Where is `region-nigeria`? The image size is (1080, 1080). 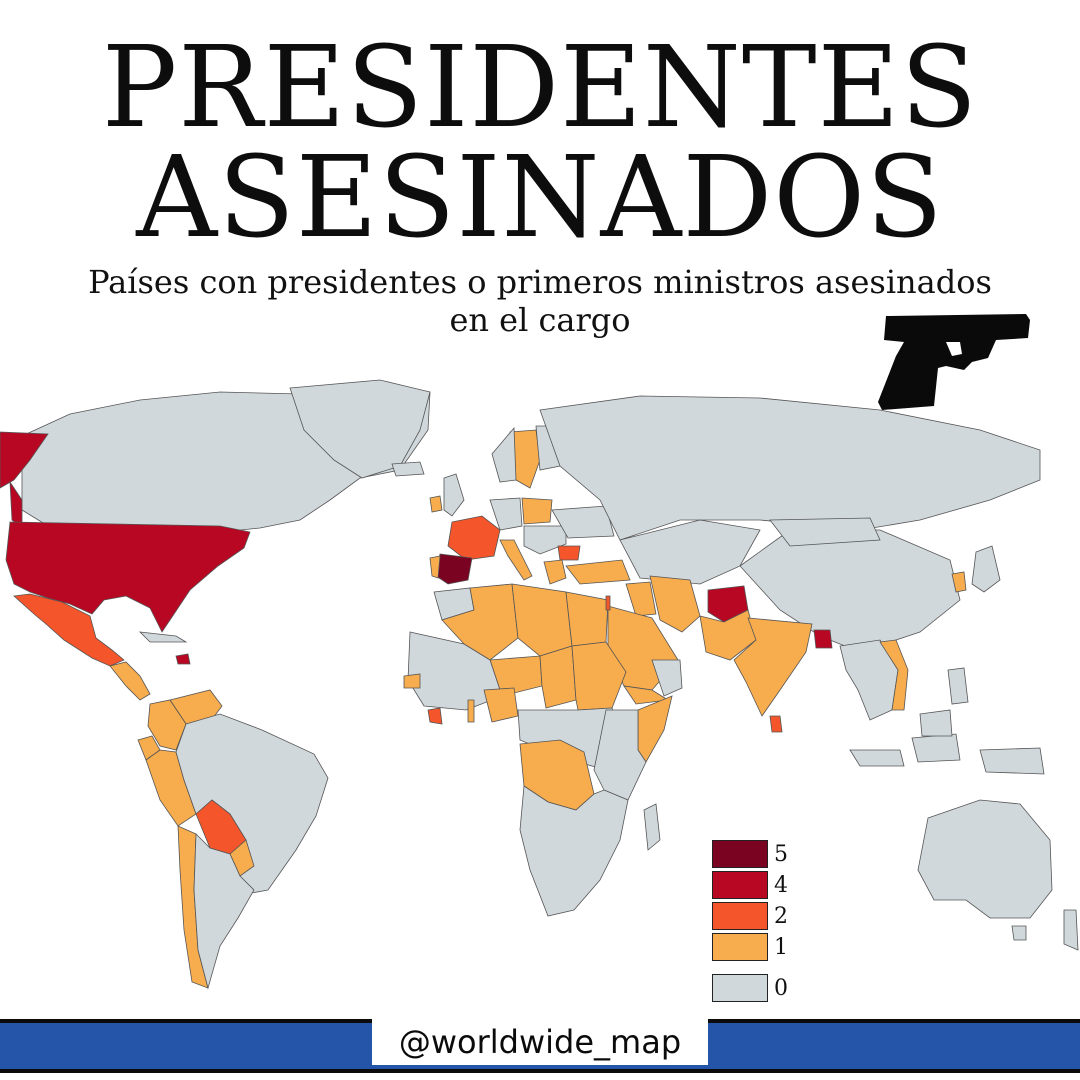
region-nigeria is located at coordinates (501, 705).